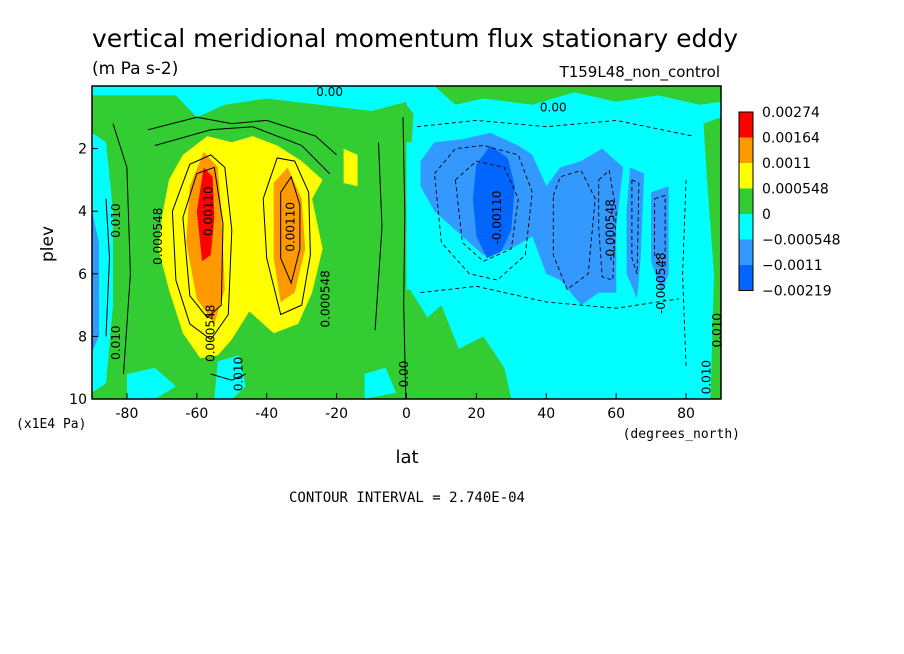 The image size is (904, 654). What do you see at coordinates (616, 414) in the screenshot?
I see `x-tick-label: 60` at bounding box center [616, 414].